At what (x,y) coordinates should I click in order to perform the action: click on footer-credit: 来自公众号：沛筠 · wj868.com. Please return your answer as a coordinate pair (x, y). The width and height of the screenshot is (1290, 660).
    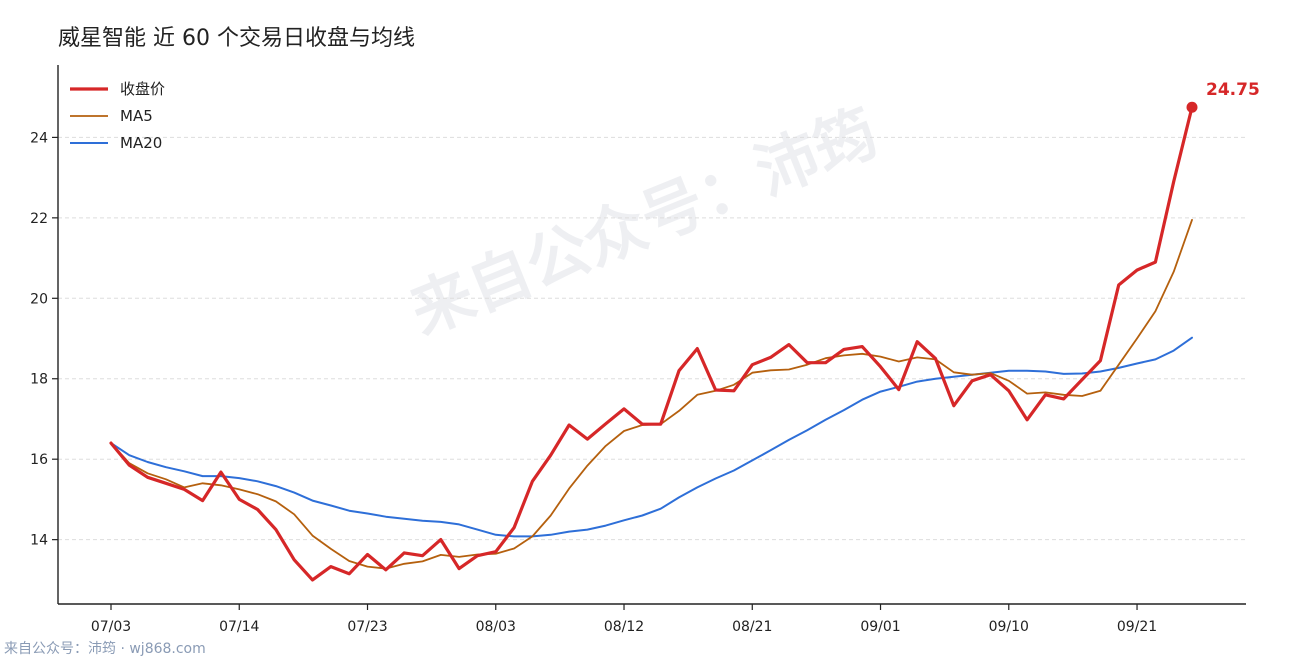
    Looking at the image, I should click on (105, 649).